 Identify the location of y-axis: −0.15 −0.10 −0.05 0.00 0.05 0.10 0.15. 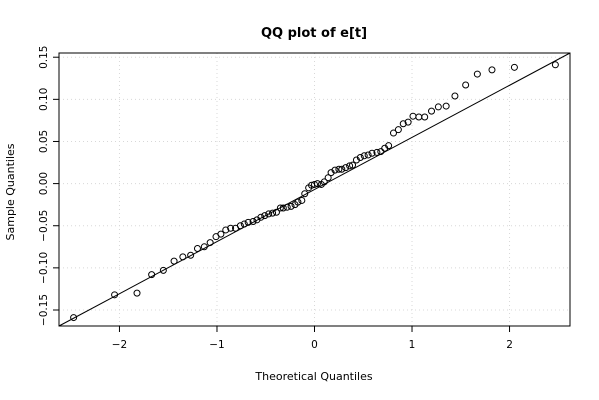
(48, 186).